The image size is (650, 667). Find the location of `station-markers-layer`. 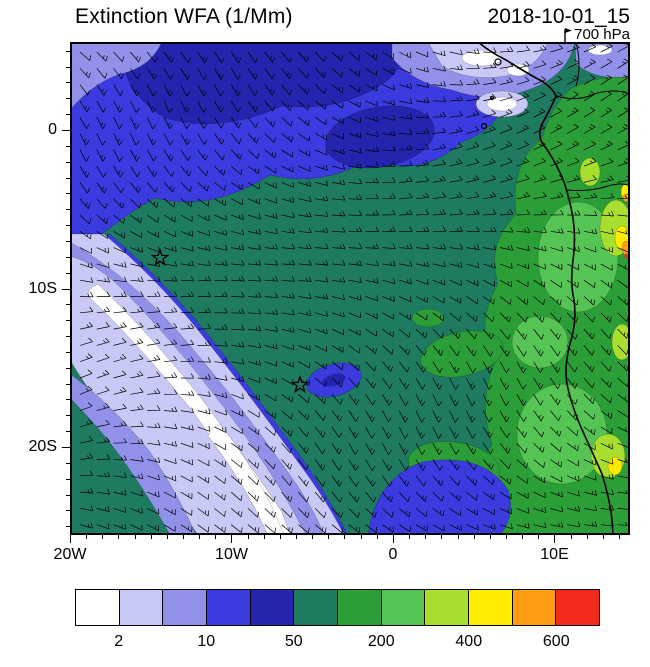

station-markers-layer is located at coordinates (230, 321).